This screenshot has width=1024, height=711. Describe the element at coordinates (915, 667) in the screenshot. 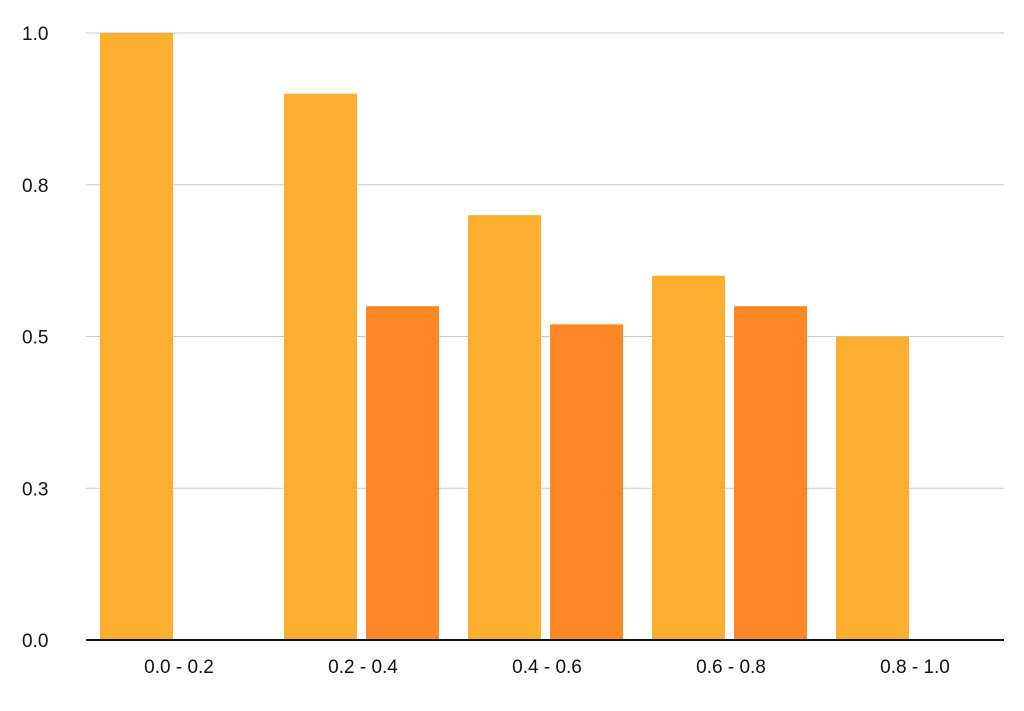

I see `x-tick-label: 0.8 - 1.0` at that location.